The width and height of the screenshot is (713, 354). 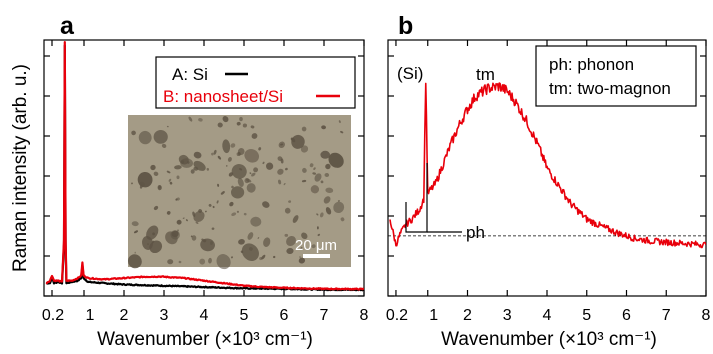 What do you see at coordinates (549, 339) in the screenshot?
I see `panel-b-x-axis-label: Wavenumber (×10³ cm⁻¹)` at bounding box center [549, 339].